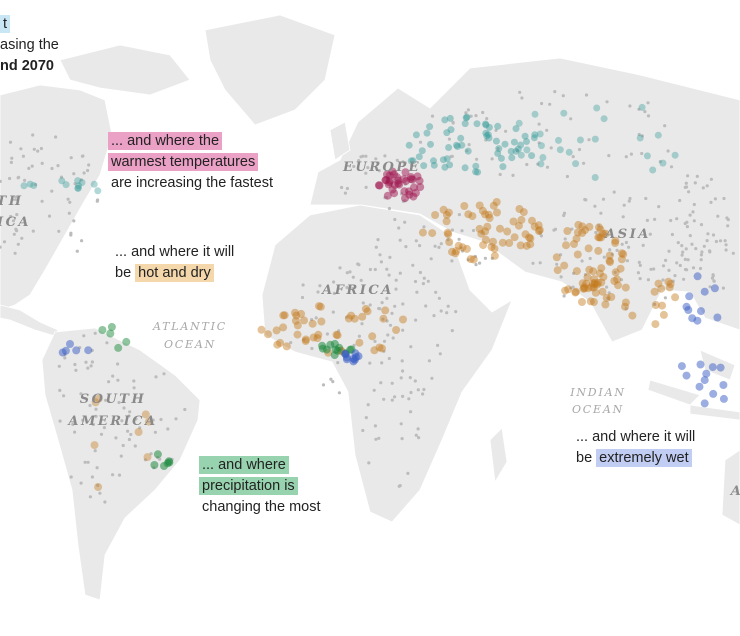  Describe the element at coordinates (697, 276) in the screenshot. I see `wet-dot` at that location.